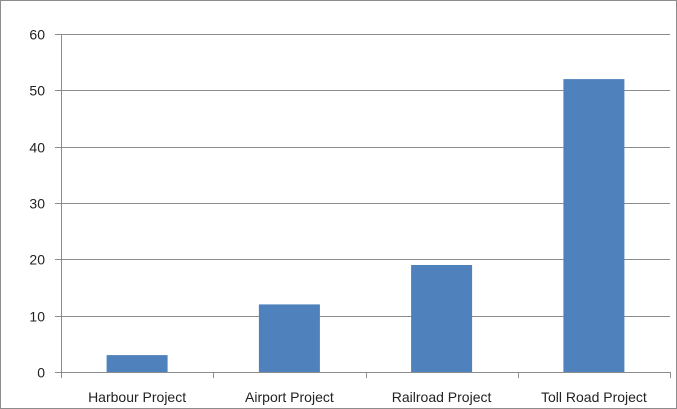  I want to click on y-tick-label: 30, so click(37, 204).